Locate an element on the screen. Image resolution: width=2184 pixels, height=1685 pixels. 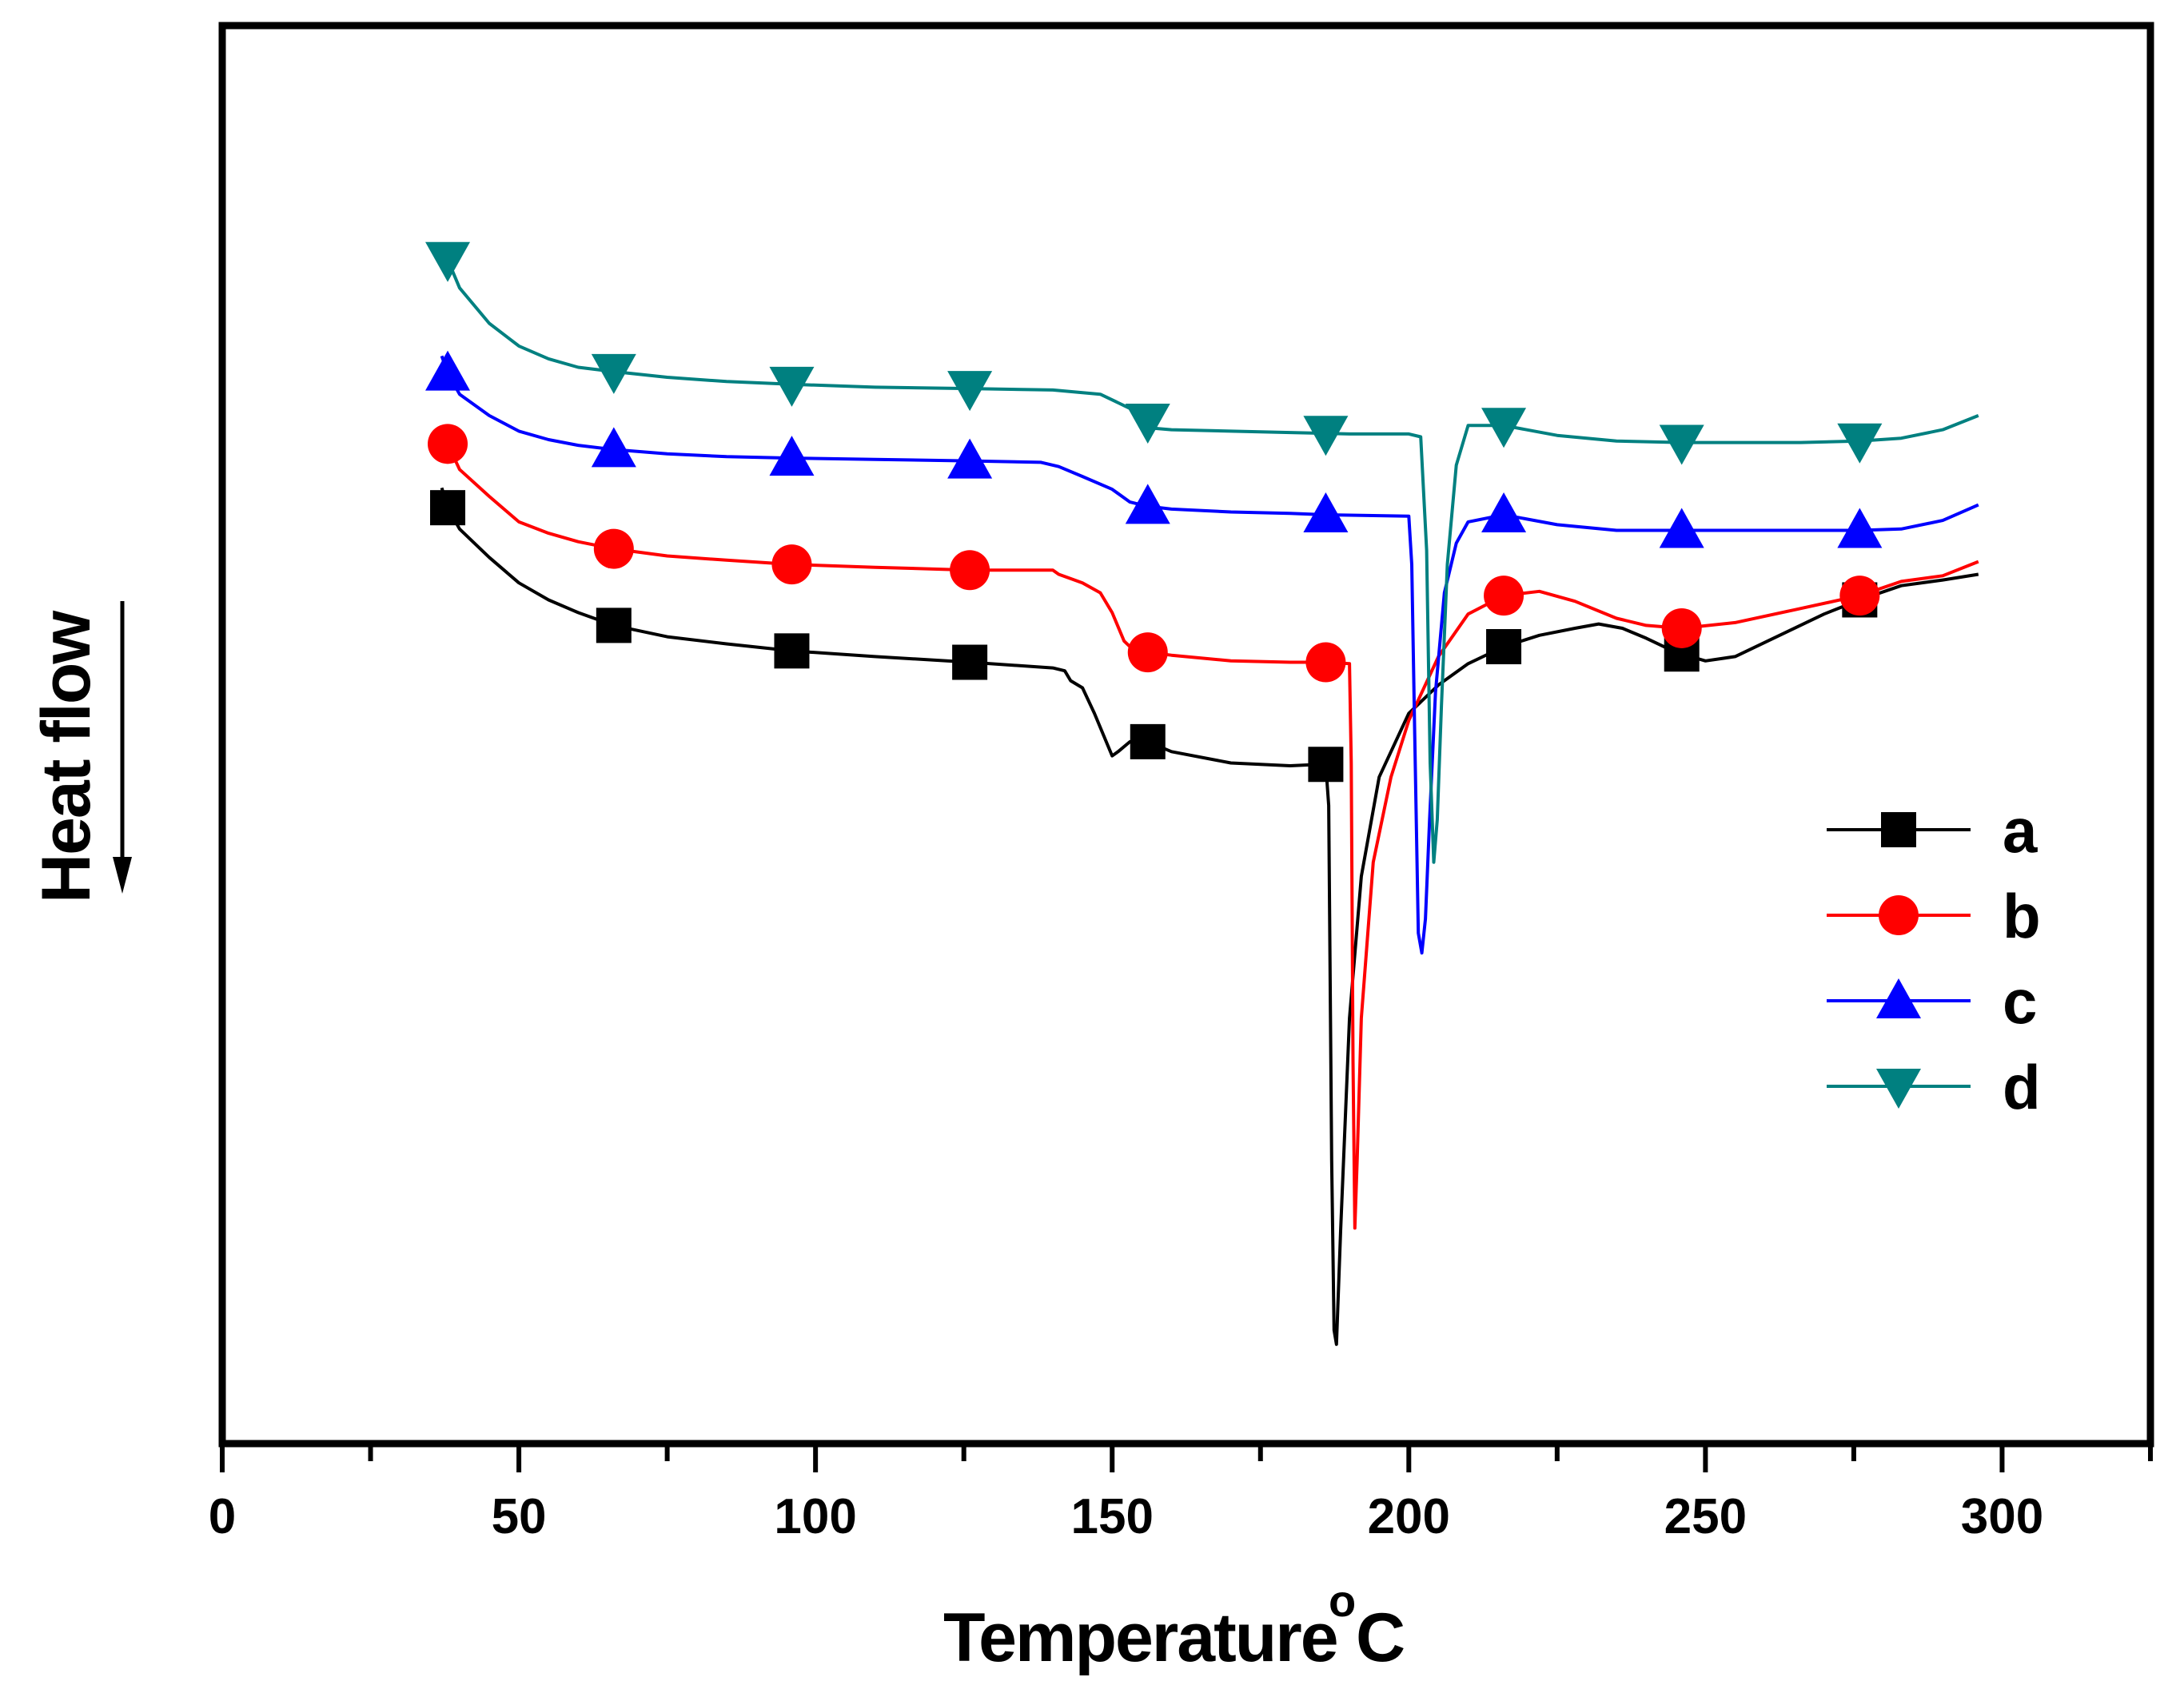
x-tick-label: 0 is located at coordinates (222, 1516).